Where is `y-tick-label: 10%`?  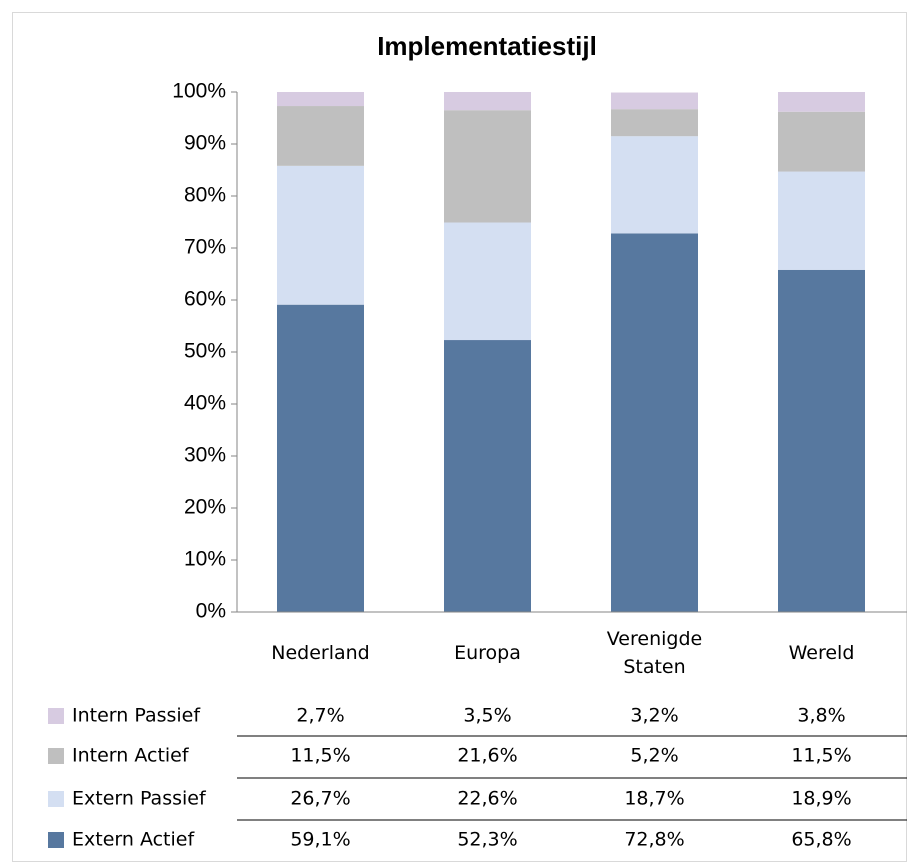
y-tick-label: 10% is located at coordinates (205, 559).